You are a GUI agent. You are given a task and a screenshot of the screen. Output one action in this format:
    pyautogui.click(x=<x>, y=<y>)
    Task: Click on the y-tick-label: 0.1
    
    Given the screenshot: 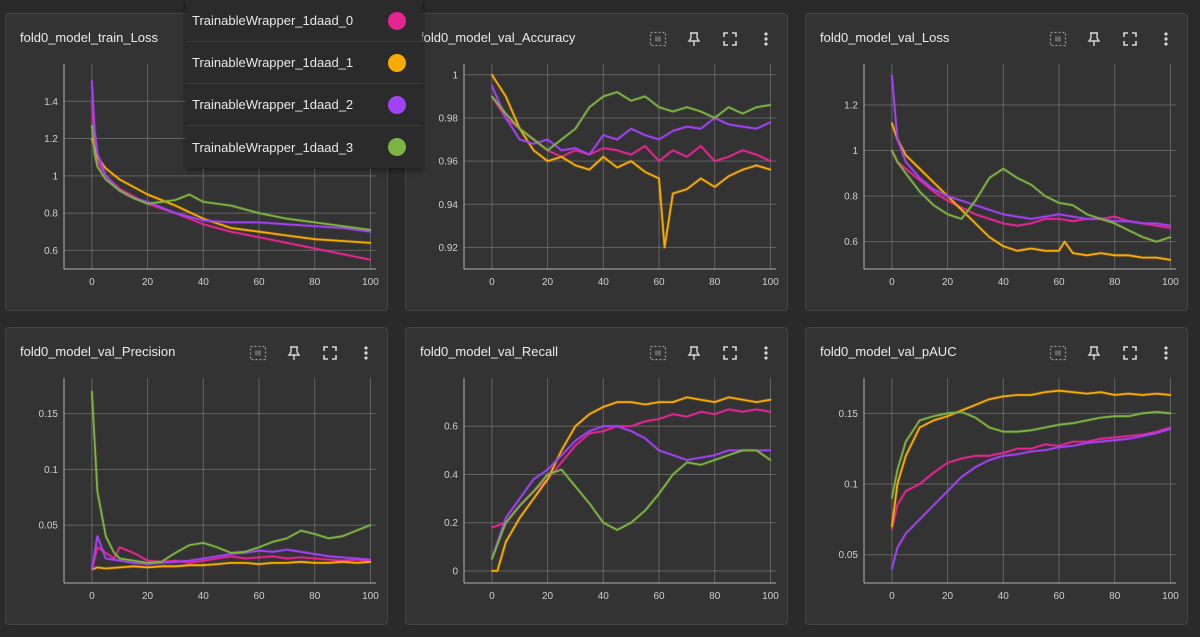 What is the action you would take?
    pyautogui.click(x=851, y=485)
    